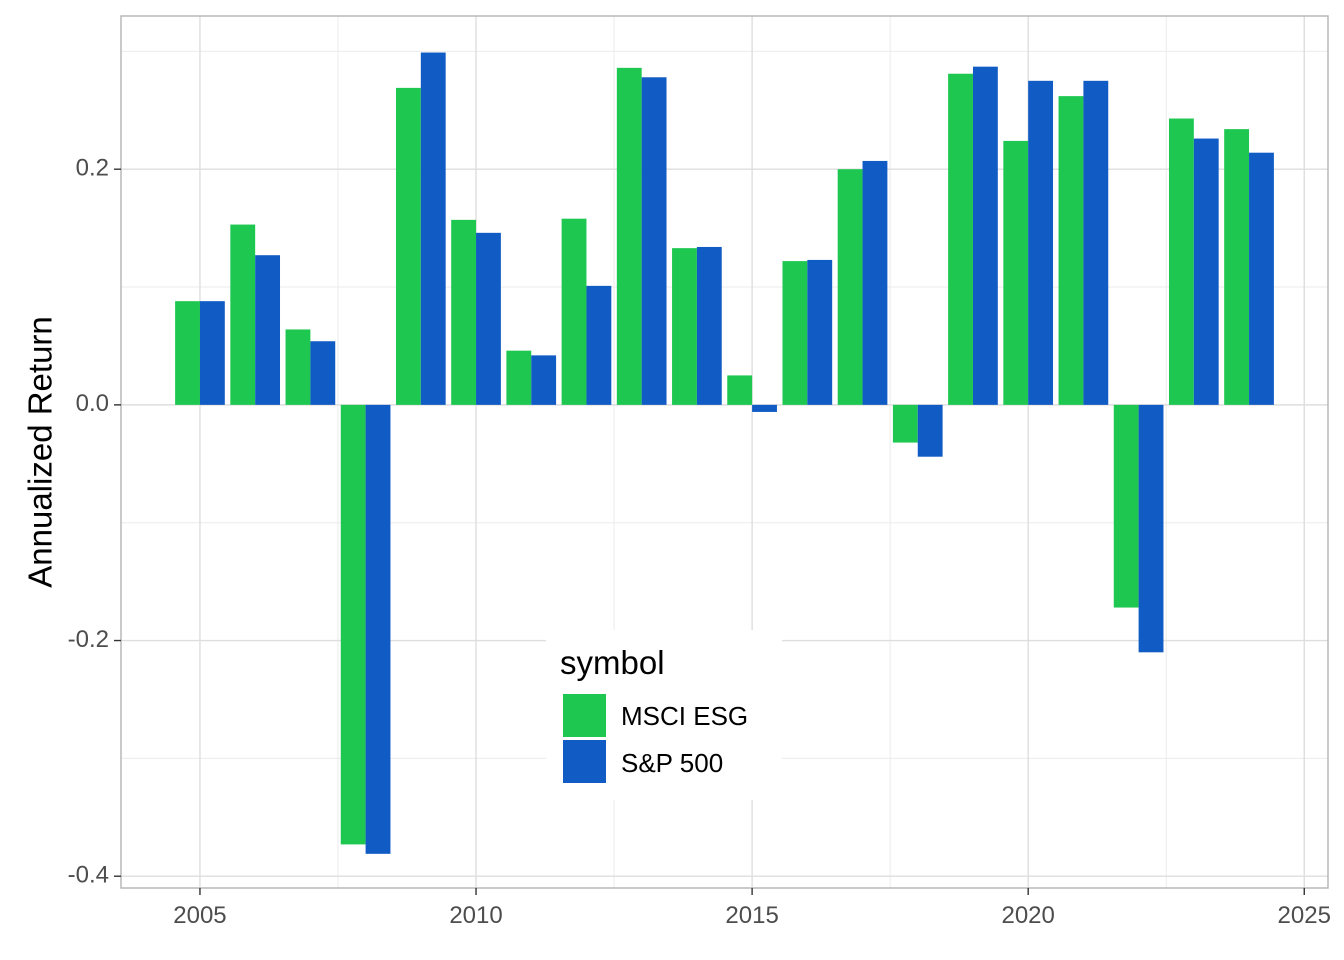 The height and width of the screenshot is (960, 1344). I want to click on bar-s-p-500-2009, so click(433, 228).